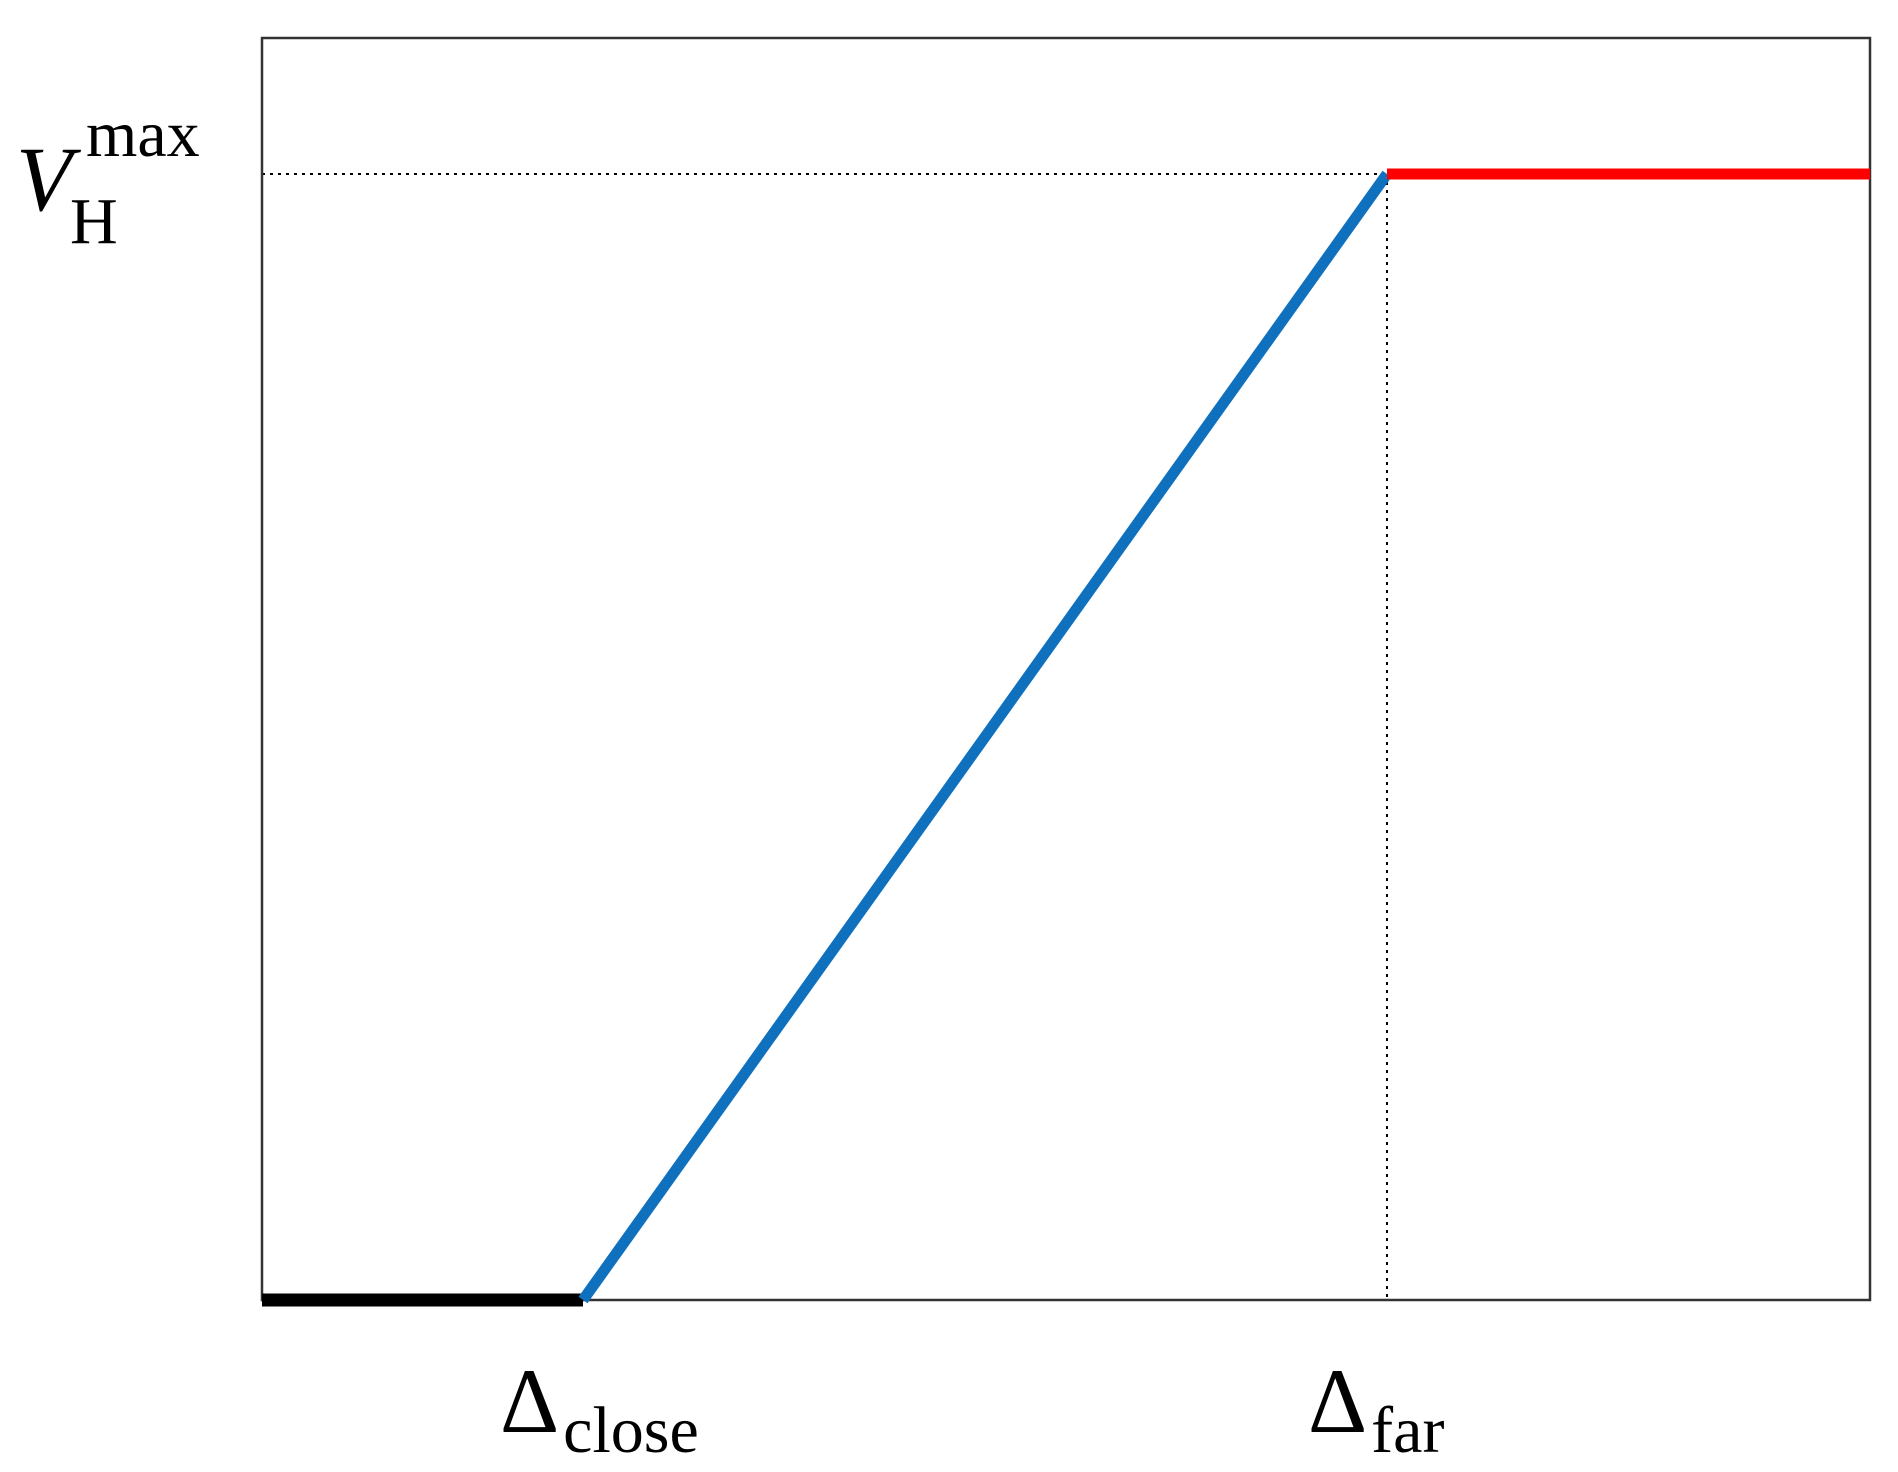 The height and width of the screenshot is (1472, 1898). I want to click on label-sub: H, so click(94, 221).